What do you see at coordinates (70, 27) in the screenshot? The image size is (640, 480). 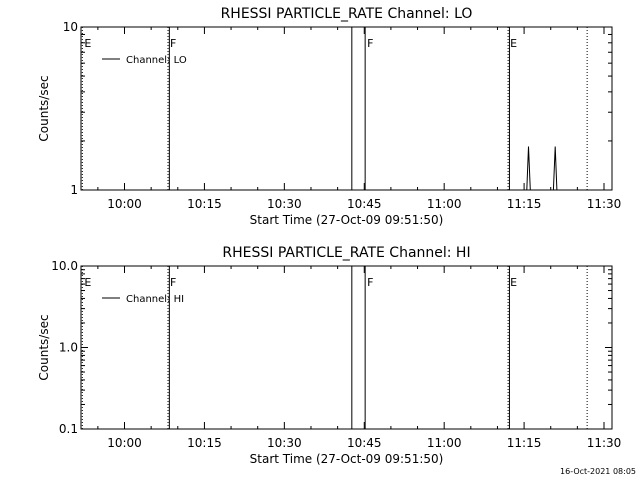 I see `y-tick-label: 10` at bounding box center [70, 27].